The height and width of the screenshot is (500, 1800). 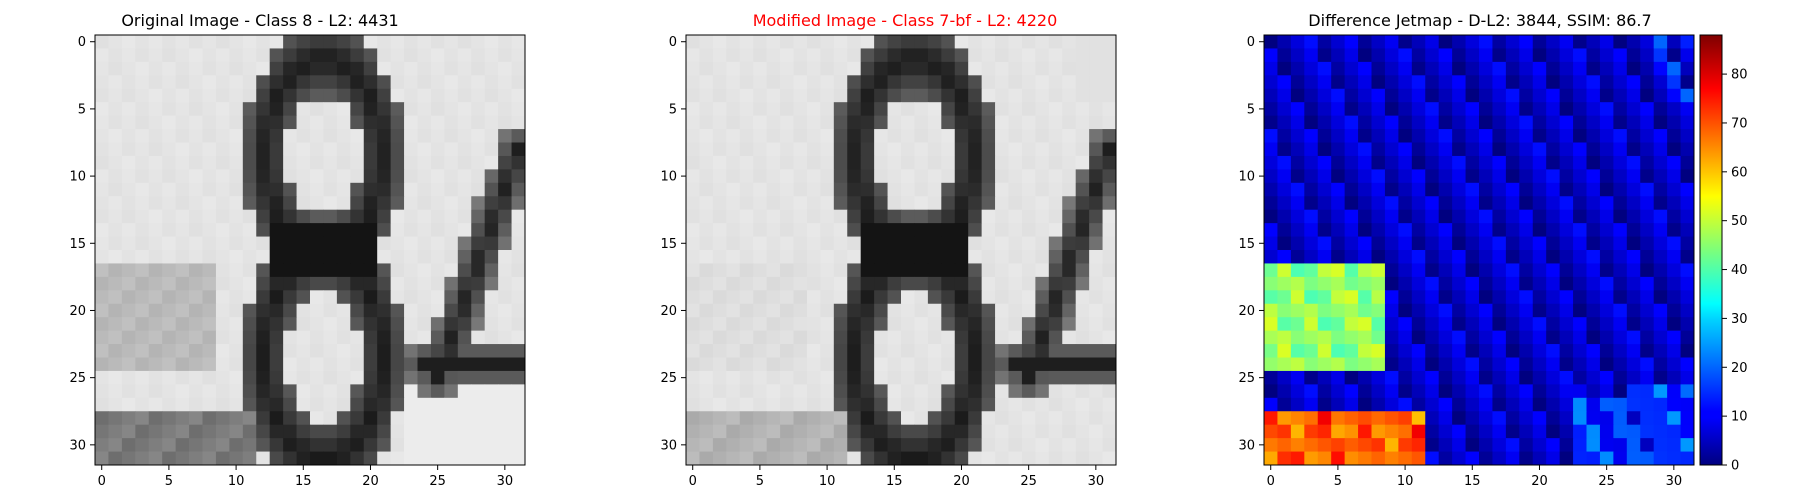 I want to click on colorbar-tick-label: 60, so click(x=1739, y=172).